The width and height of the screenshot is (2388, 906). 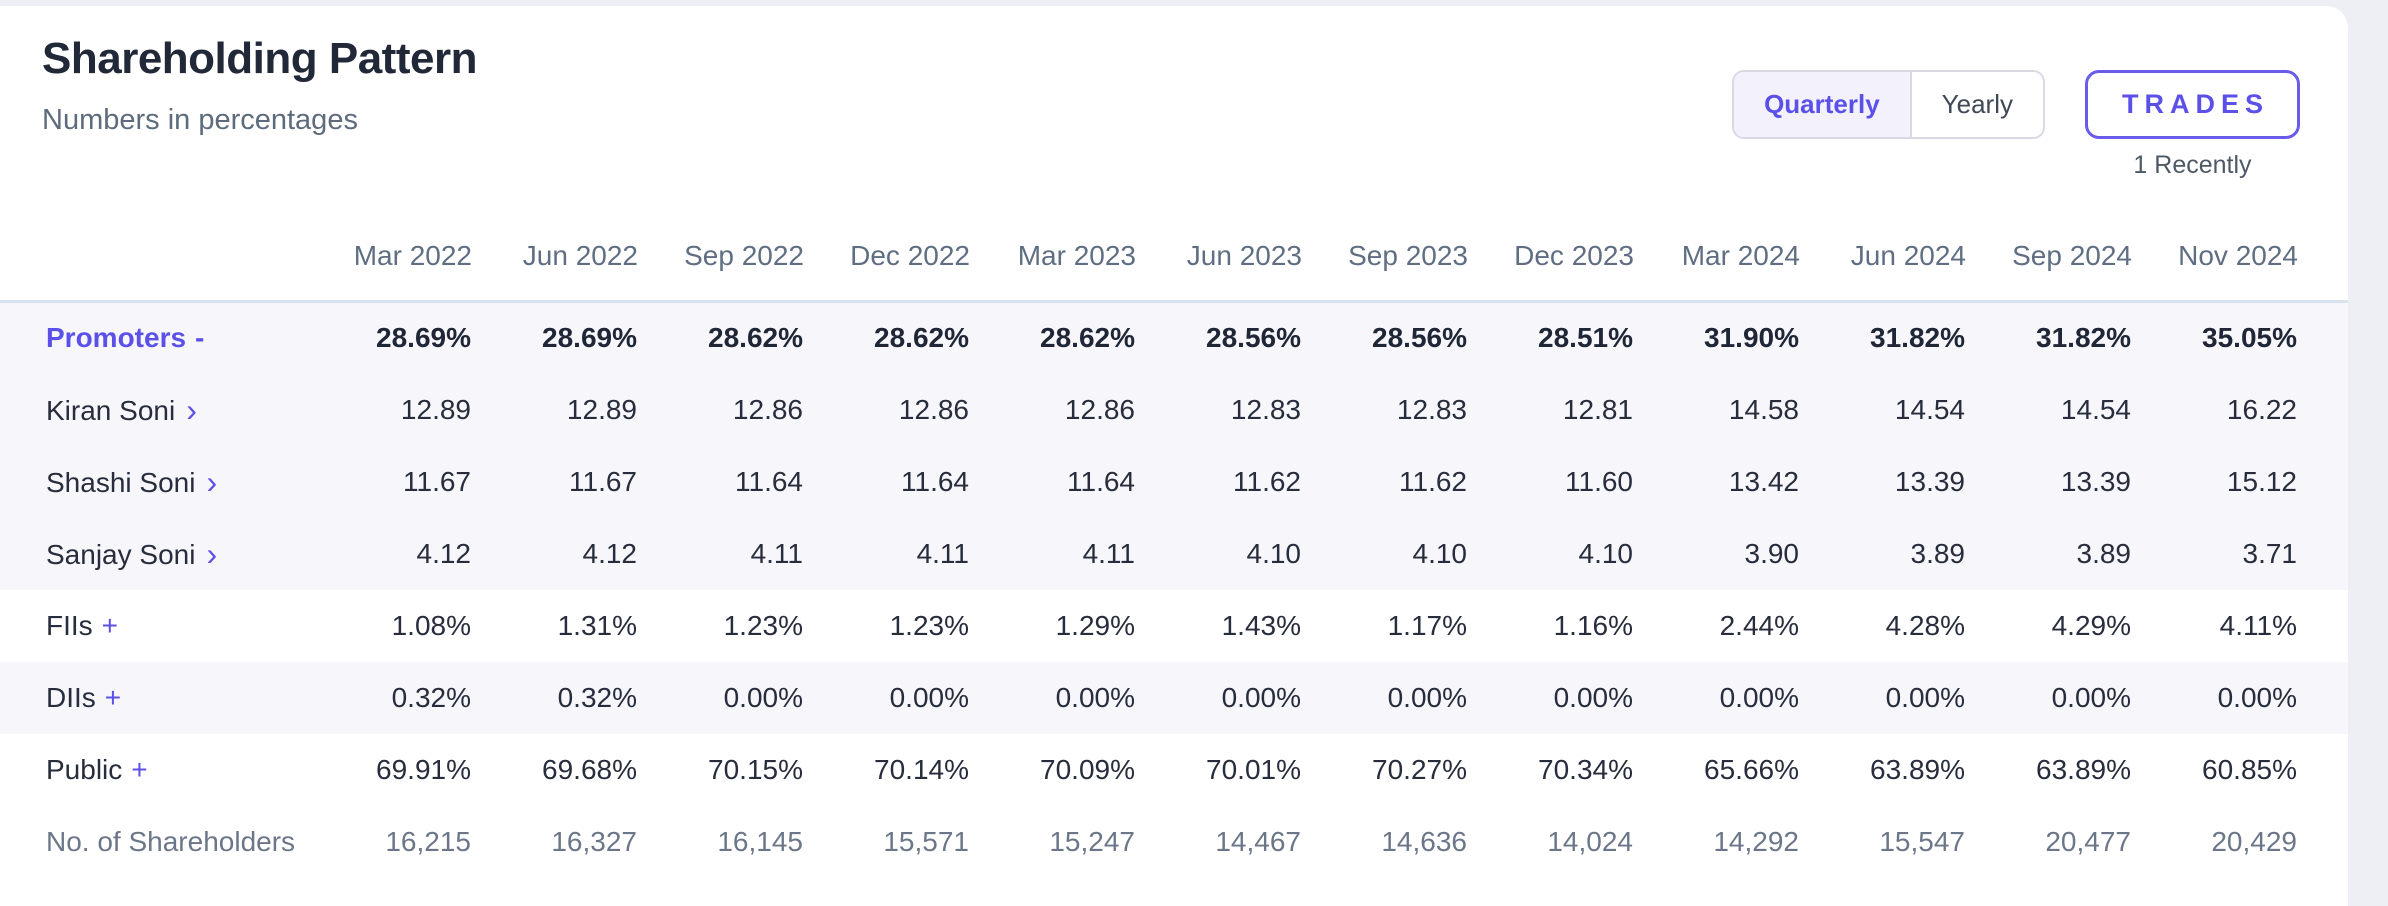 I want to click on row-label-text: FIIs, so click(x=69, y=625).